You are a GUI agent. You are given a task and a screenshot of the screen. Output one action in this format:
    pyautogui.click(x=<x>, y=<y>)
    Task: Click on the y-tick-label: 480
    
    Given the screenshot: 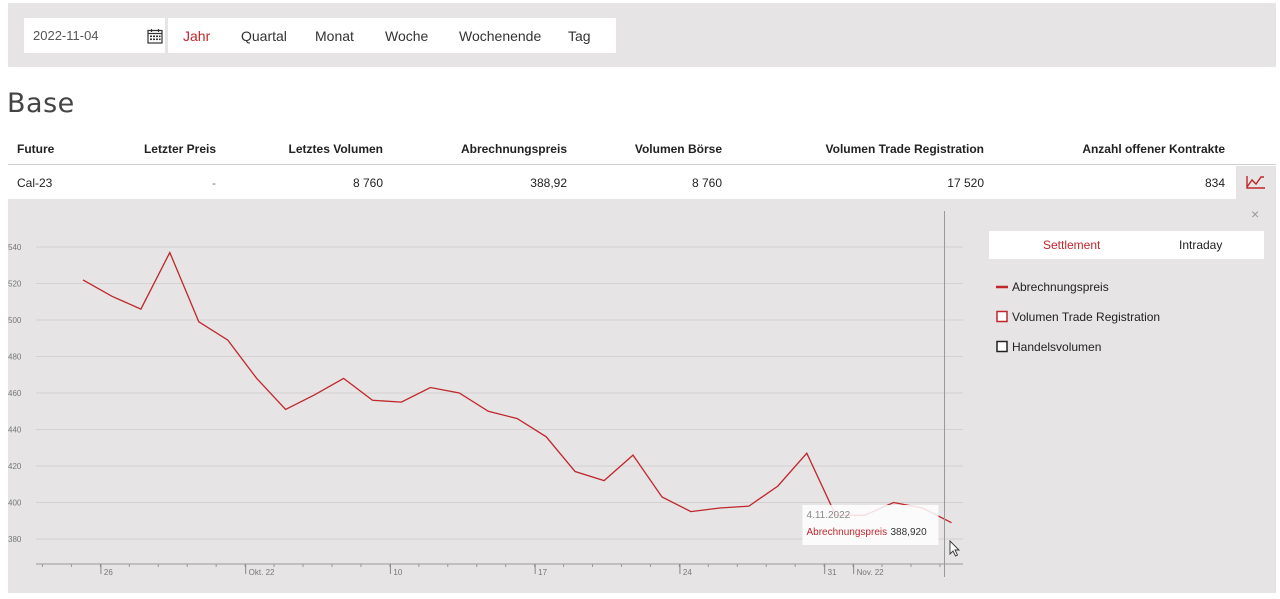 What is the action you would take?
    pyautogui.click(x=15, y=357)
    